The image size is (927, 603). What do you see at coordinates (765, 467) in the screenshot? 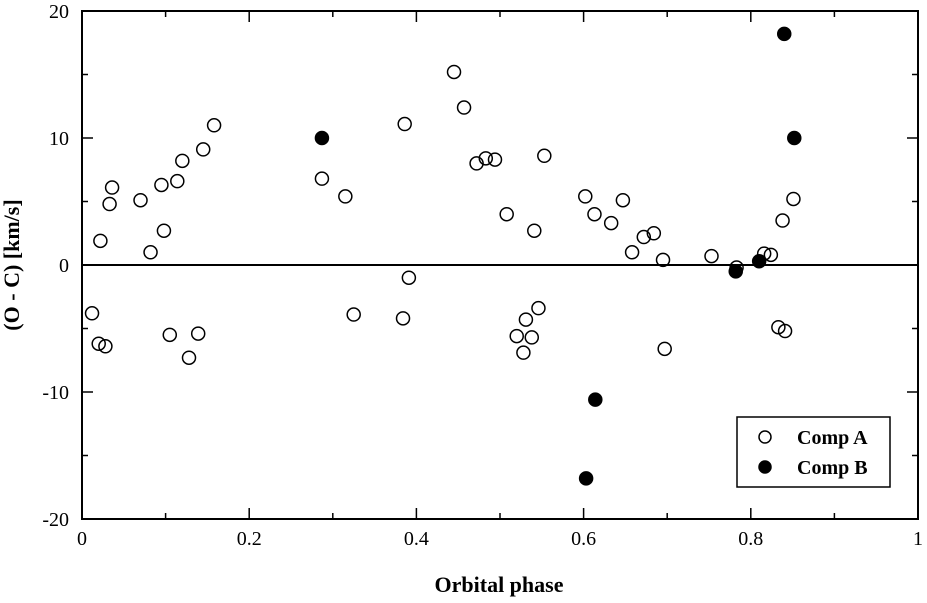
I see `legend-marker-comp-b` at bounding box center [765, 467].